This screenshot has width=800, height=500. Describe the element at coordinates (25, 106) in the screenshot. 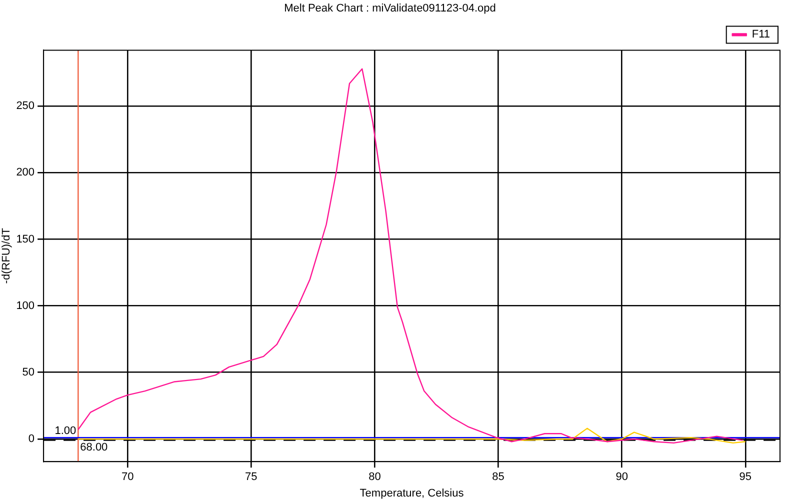

I see `y-tick-label: 250` at that location.